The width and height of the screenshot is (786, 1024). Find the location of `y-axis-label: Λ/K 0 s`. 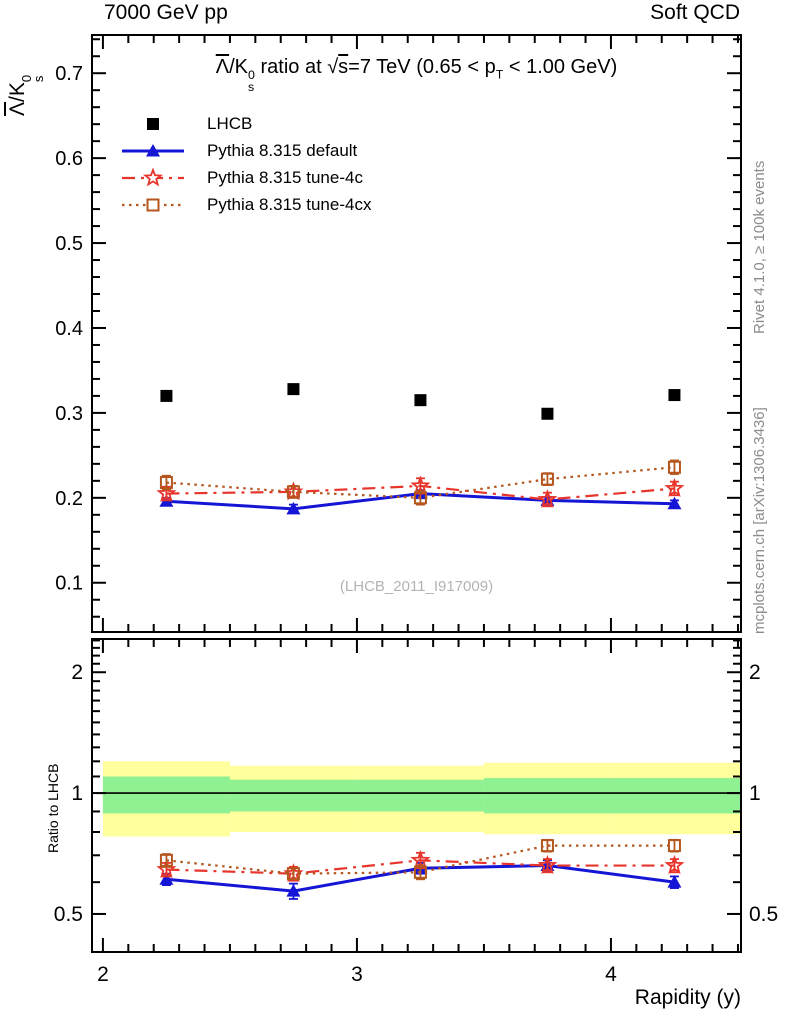

y-axis-label: Λ/K 0 s is located at coordinates (26, 95).